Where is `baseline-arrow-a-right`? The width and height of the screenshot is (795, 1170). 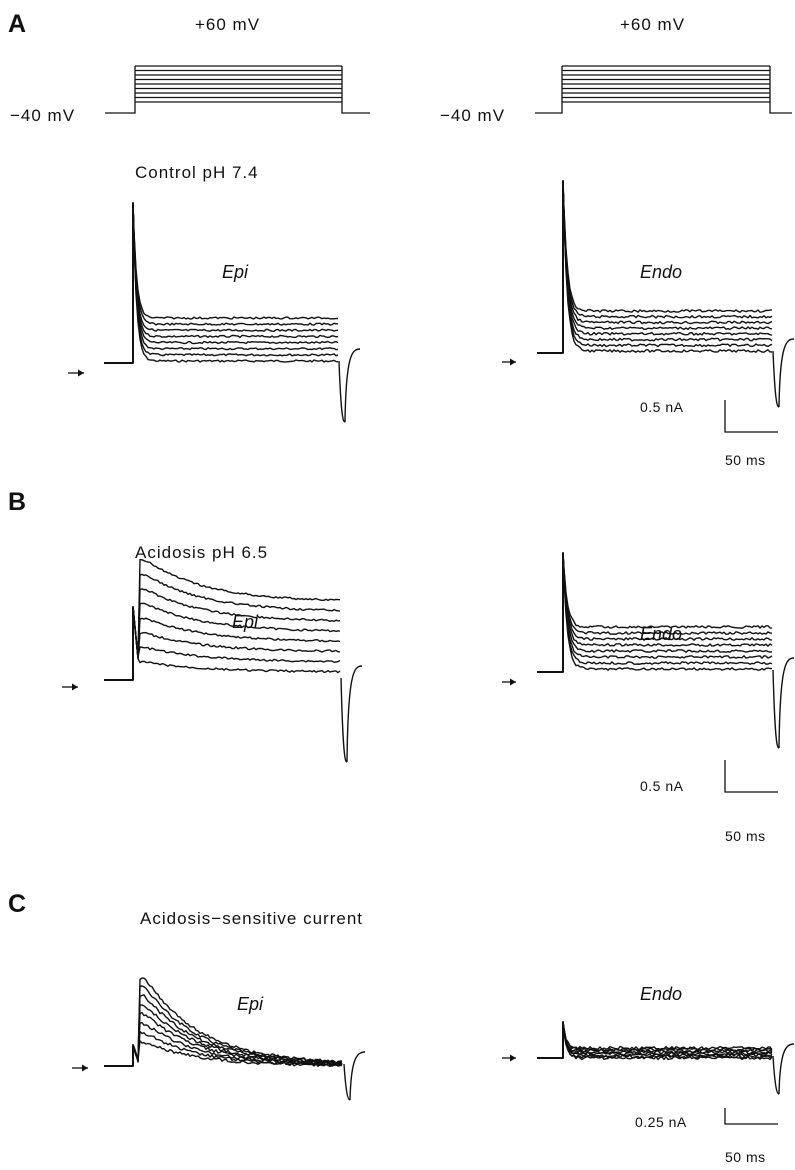 baseline-arrow-a-right is located at coordinates (509, 362).